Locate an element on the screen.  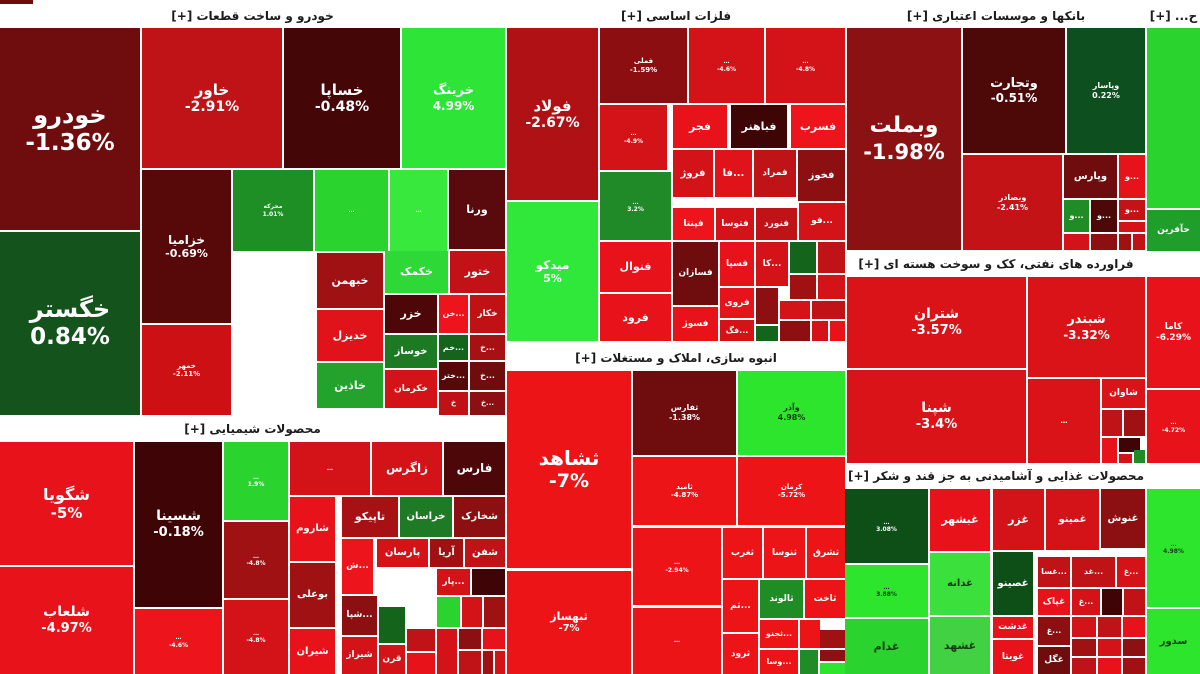
stock-tile: … -4.6% is located at coordinates (178, 641).